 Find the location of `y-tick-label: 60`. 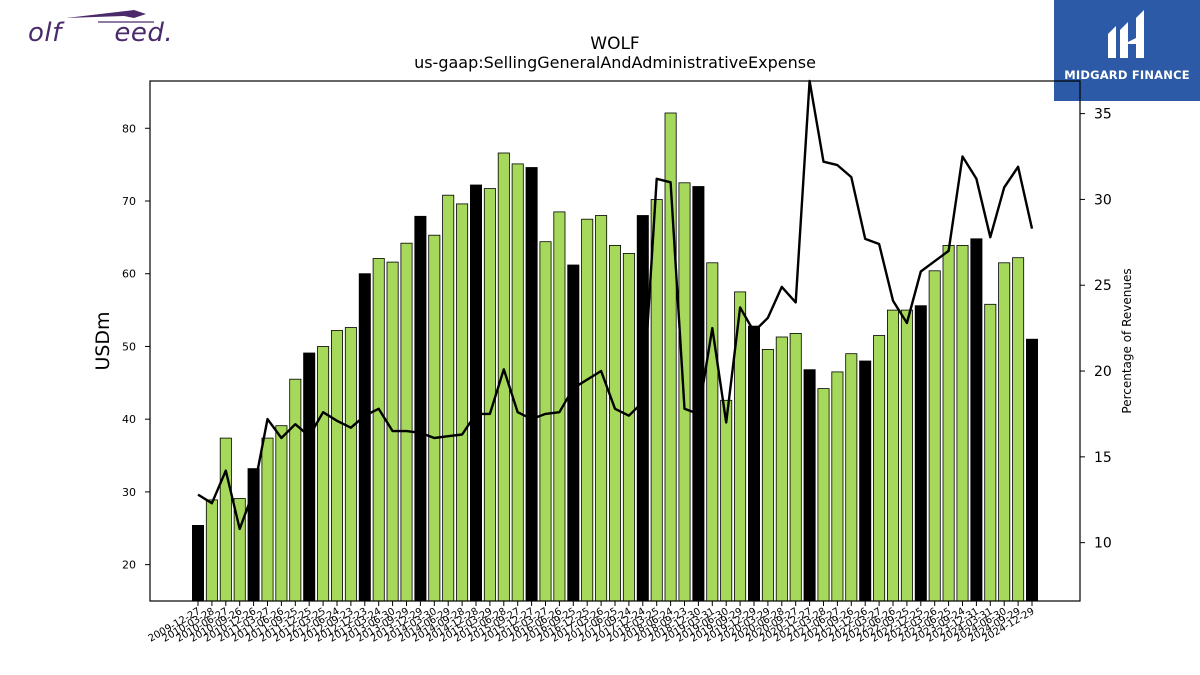

y-tick-label: 60 is located at coordinates (129, 274).